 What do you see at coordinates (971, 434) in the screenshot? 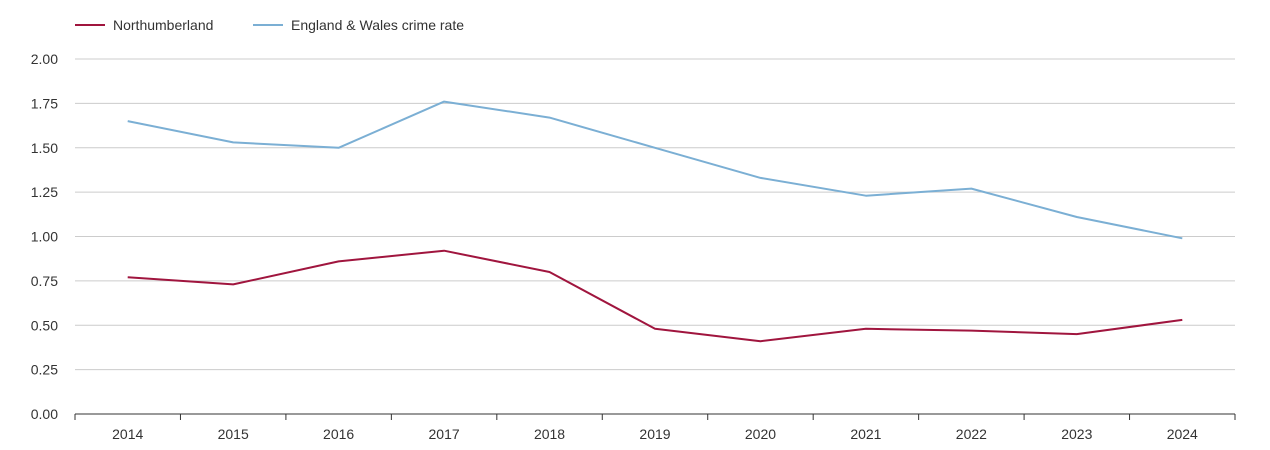
I see `x-tick-label: 2022` at bounding box center [971, 434].